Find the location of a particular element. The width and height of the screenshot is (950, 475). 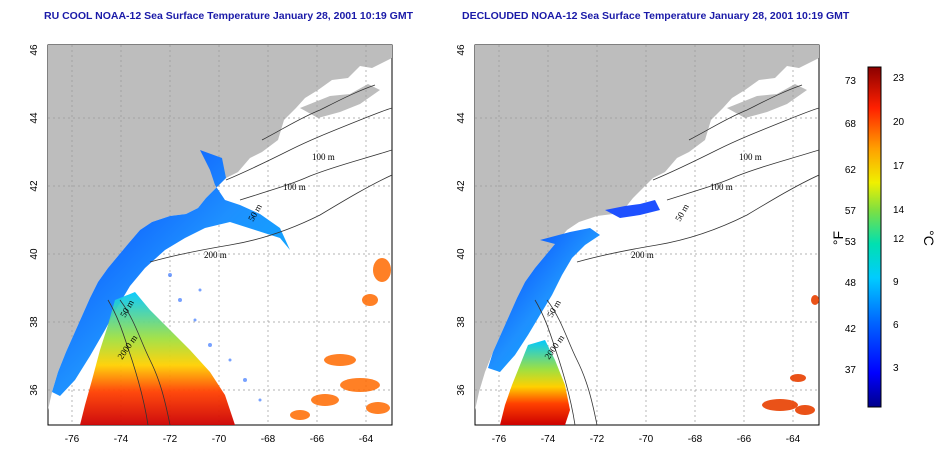

left-lon-tick: -70 is located at coordinates (219, 439).